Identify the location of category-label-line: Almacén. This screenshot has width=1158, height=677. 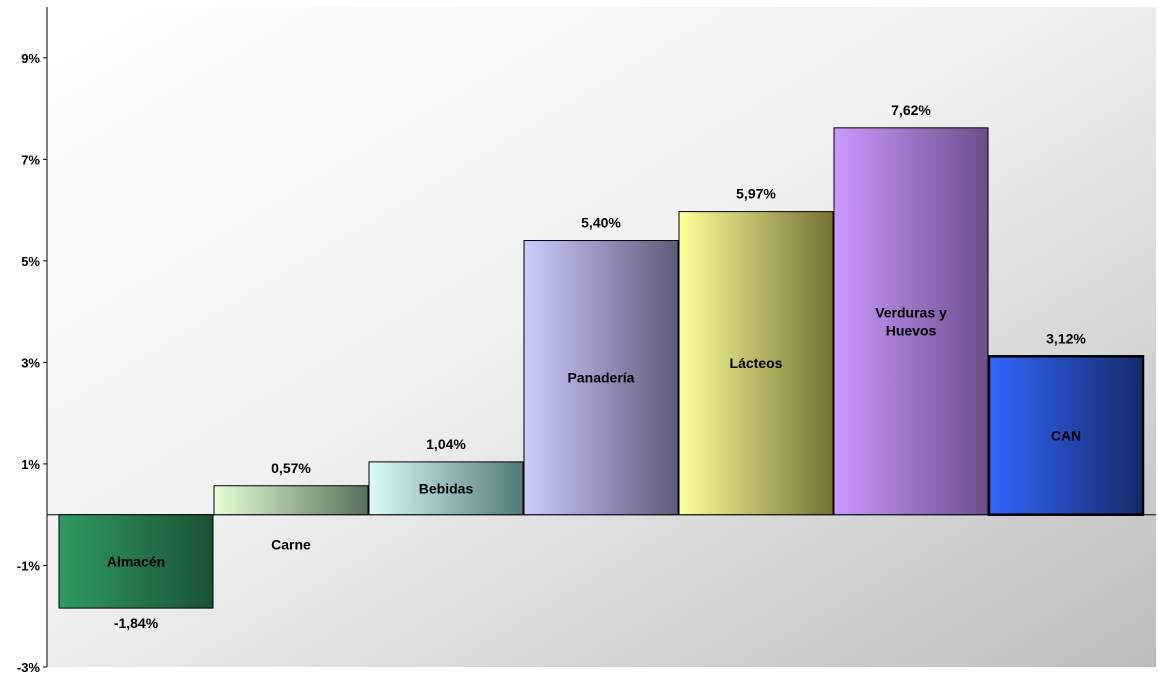
(136, 561).